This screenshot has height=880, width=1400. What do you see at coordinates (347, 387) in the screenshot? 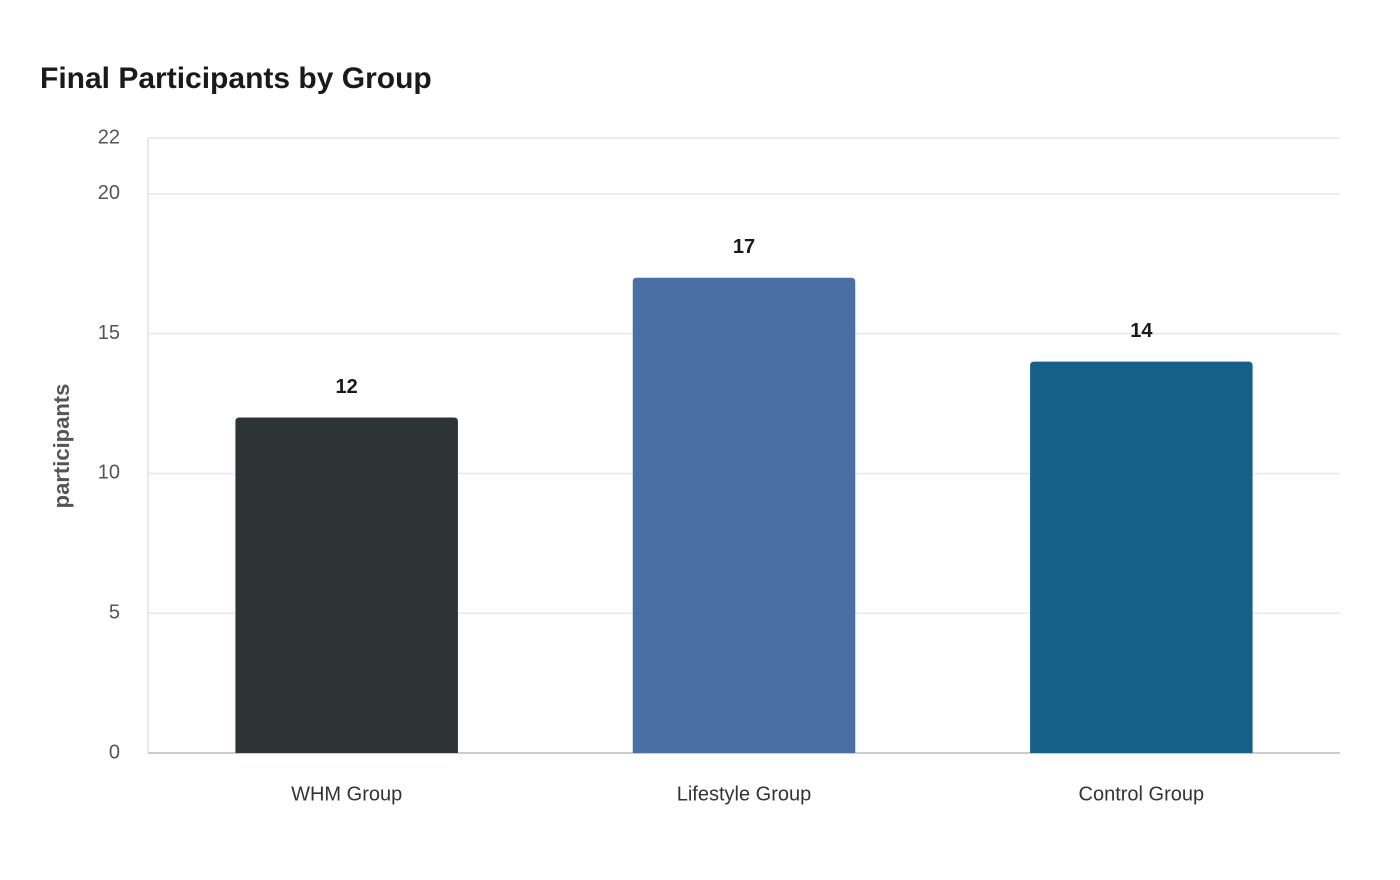
I see `value-label: 12` at bounding box center [347, 387].